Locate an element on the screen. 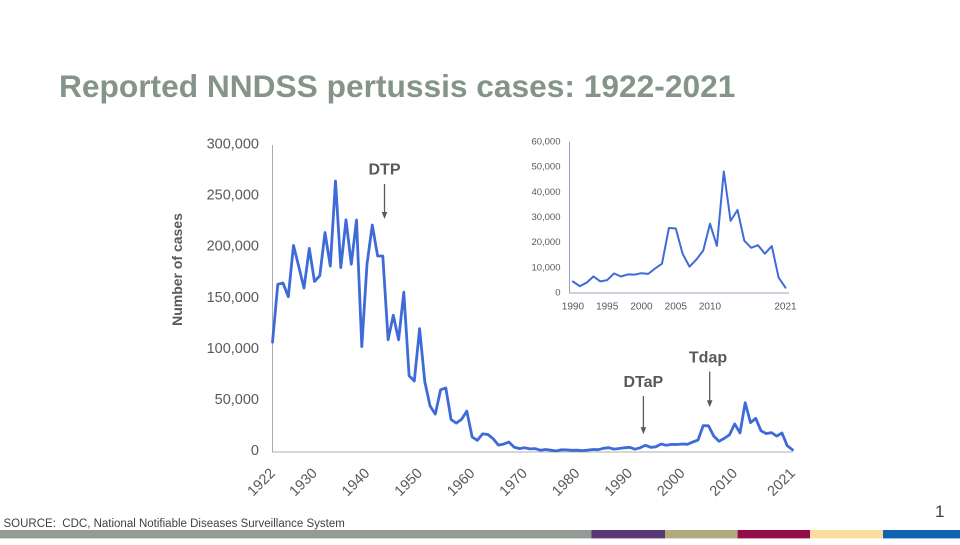 The width and height of the screenshot is (960, 545). svg-text: 1990 is located at coordinates (573, 306).